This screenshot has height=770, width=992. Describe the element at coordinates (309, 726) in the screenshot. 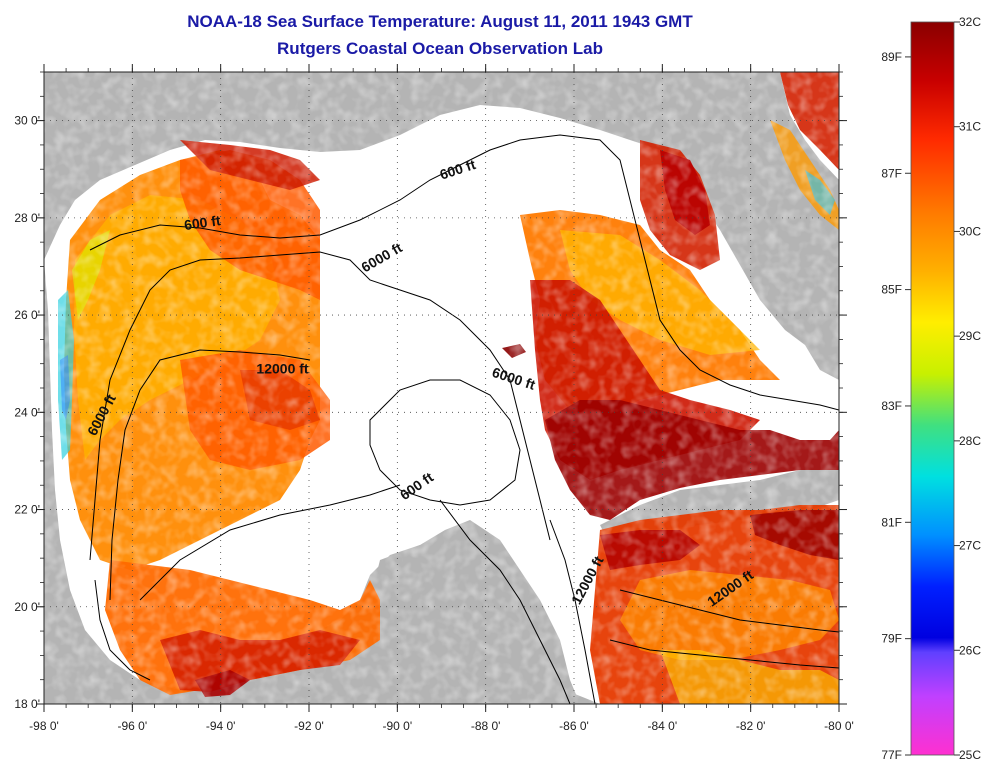

I see `lon-tick-label: -92 0'` at that location.